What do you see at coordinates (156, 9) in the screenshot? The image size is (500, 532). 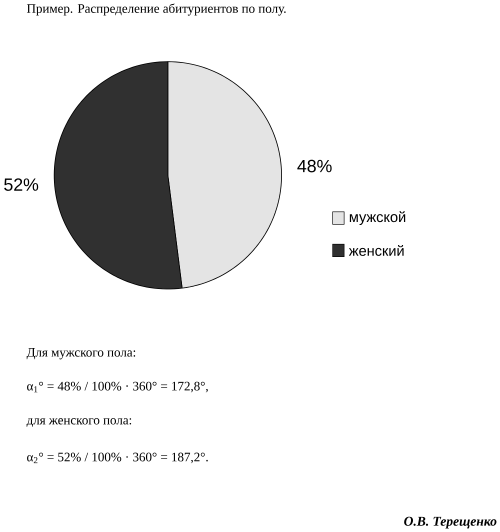 I see `chart-title: Пример. Распределение абитуриентов по полу.` at bounding box center [156, 9].